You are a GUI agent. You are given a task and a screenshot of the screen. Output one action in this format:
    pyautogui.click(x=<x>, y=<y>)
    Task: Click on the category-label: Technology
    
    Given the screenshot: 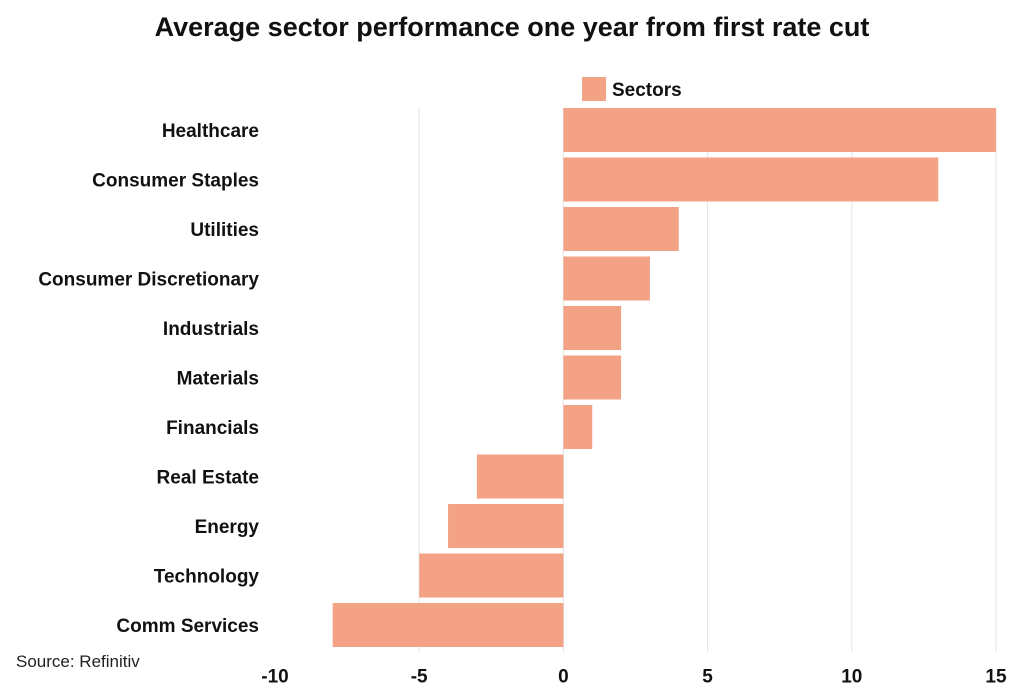 What is the action you would take?
    pyautogui.click(x=207, y=577)
    